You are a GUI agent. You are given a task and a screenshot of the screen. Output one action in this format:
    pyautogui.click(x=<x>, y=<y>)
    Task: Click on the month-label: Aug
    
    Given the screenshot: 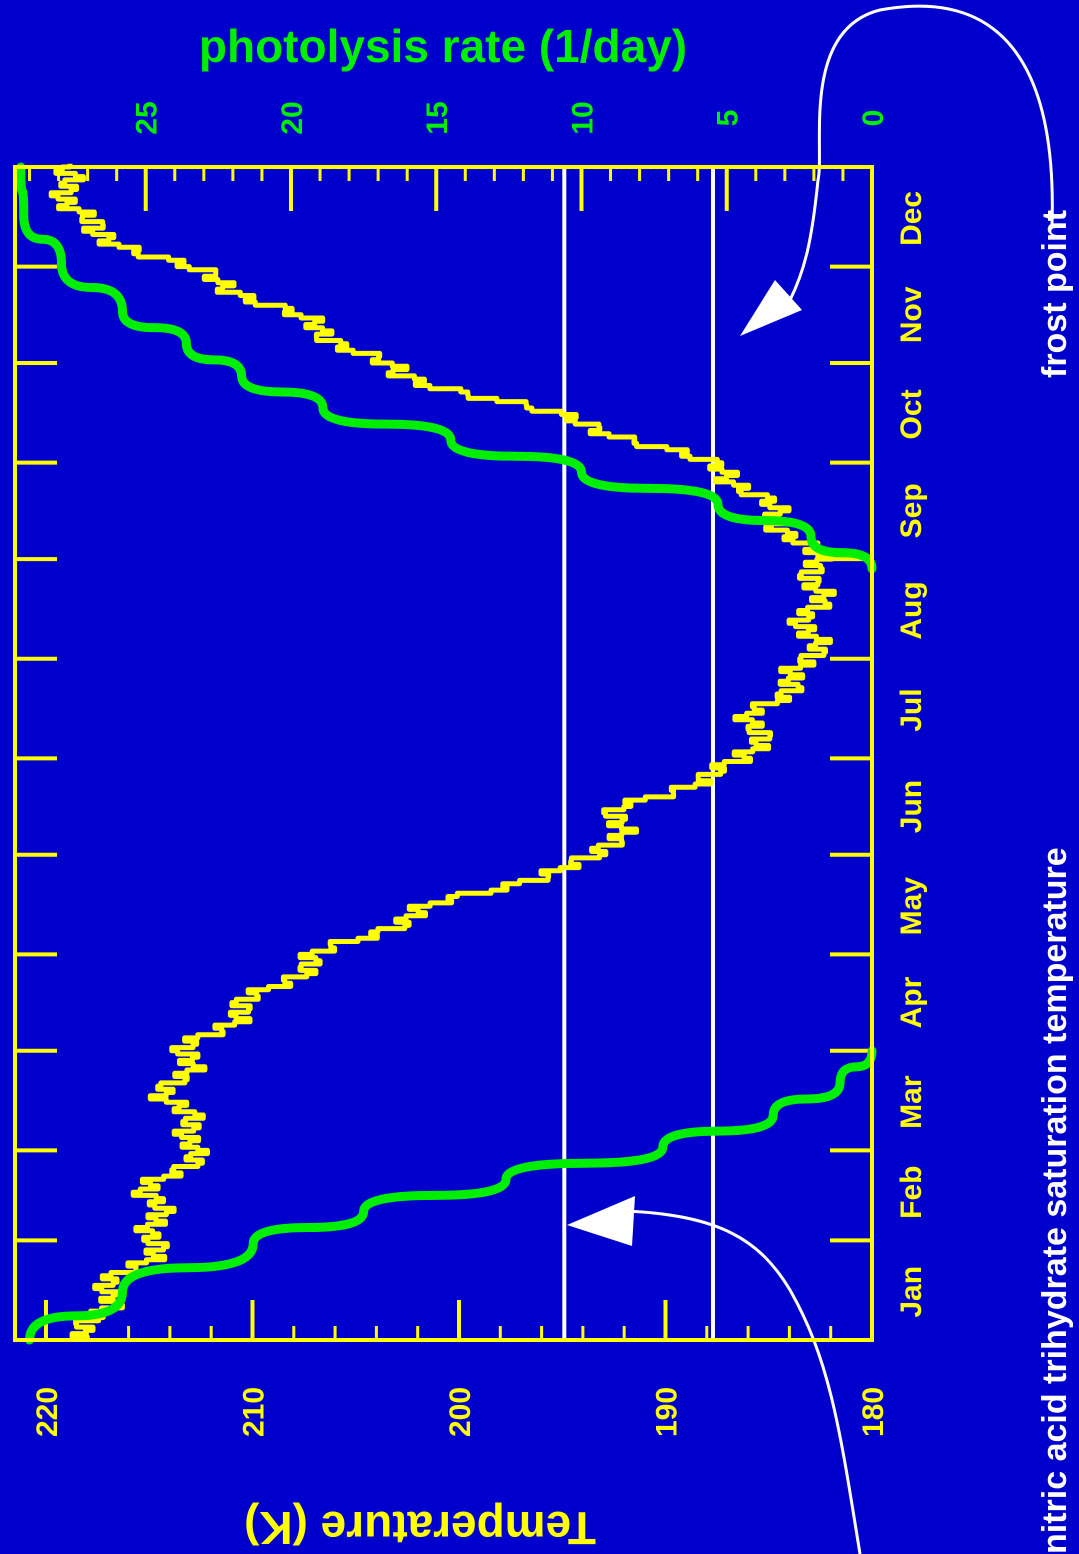 What is the action you would take?
    pyautogui.click(x=911, y=610)
    